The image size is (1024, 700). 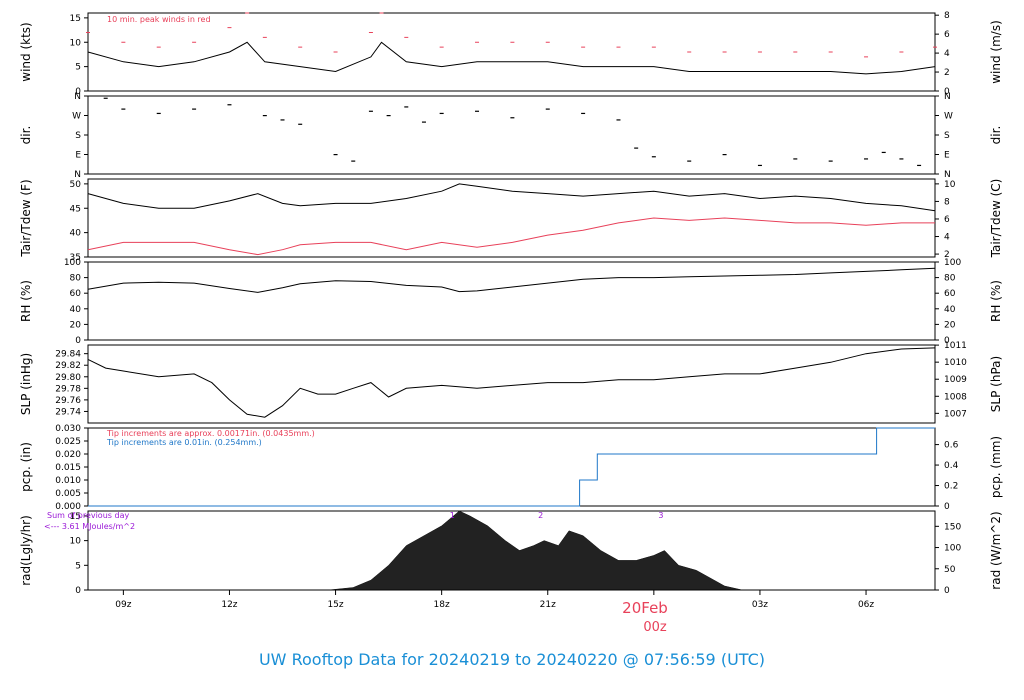 I want to click on y-tick-label-right: 0.6, so click(x=951, y=446).